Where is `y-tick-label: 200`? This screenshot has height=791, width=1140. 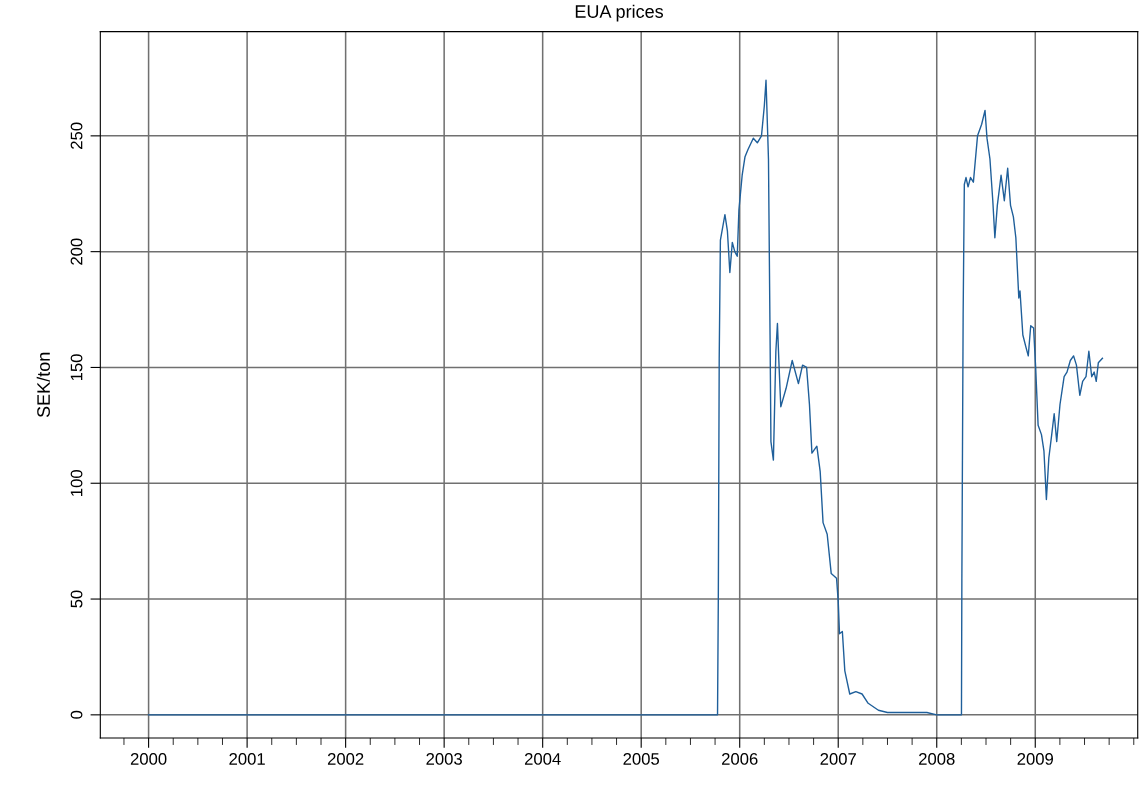
y-tick-label: 200 is located at coordinates (76, 251).